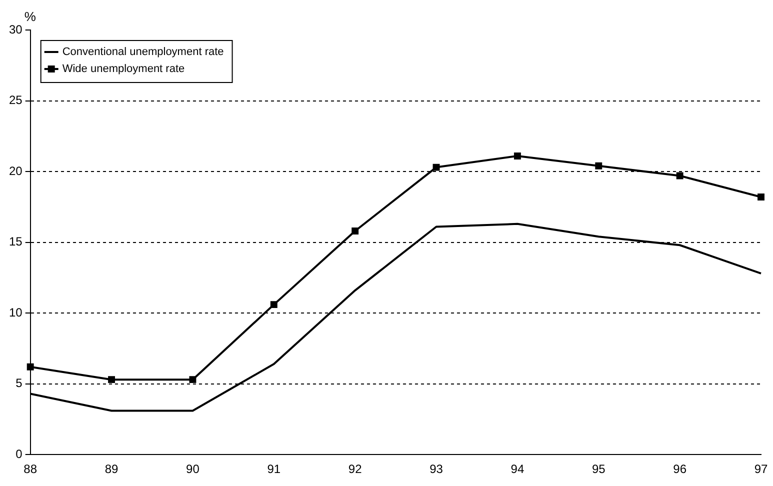 This screenshot has width=773, height=486. What do you see at coordinates (761, 469) in the screenshot?
I see `x-tick-label: 97` at bounding box center [761, 469].